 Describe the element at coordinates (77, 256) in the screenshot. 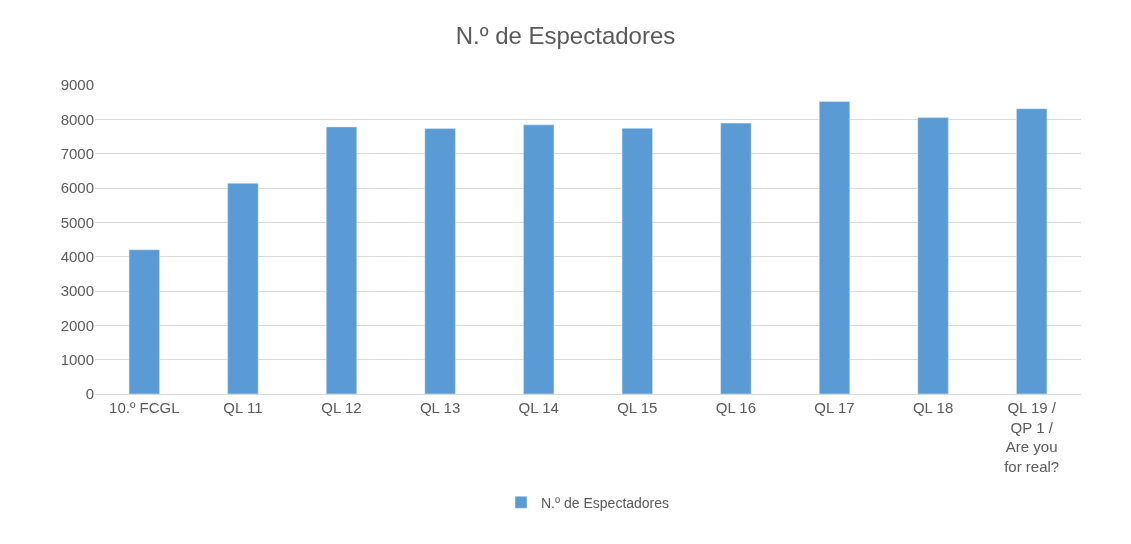

I see `y-tick-label: 4000` at that location.